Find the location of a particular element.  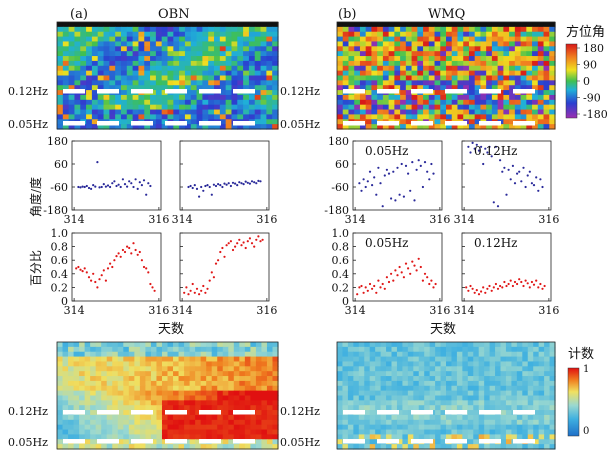

plot-frame is located at coordinates (116, 175).